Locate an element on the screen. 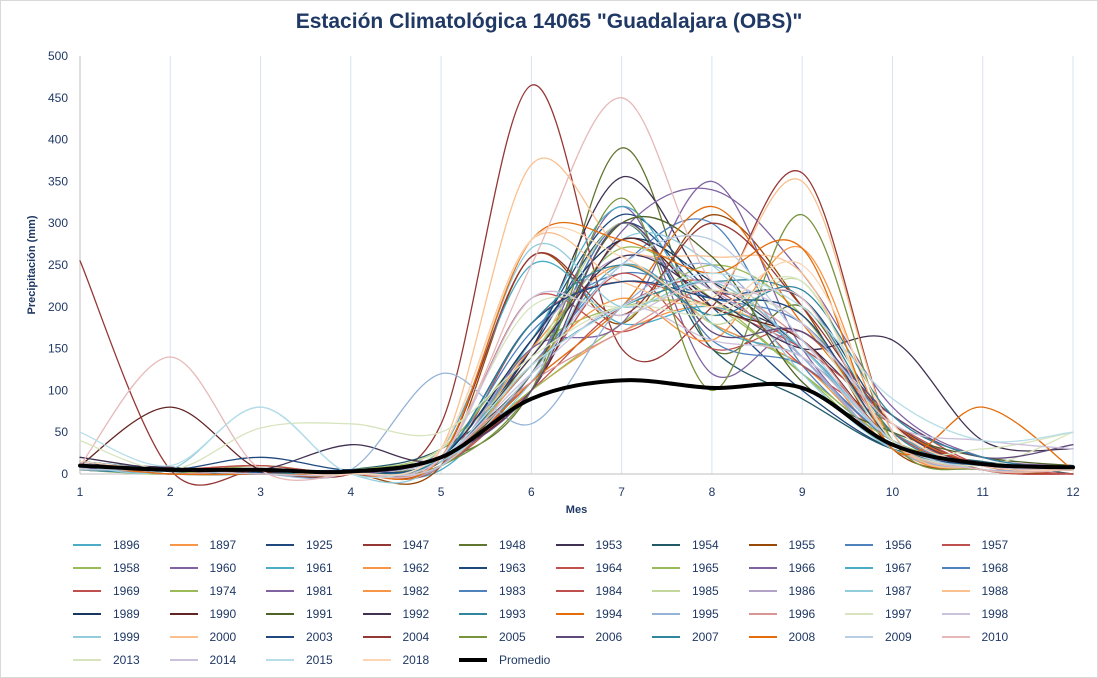 The image size is (1098, 678). legend-item: 1983 is located at coordinates (492, 591).